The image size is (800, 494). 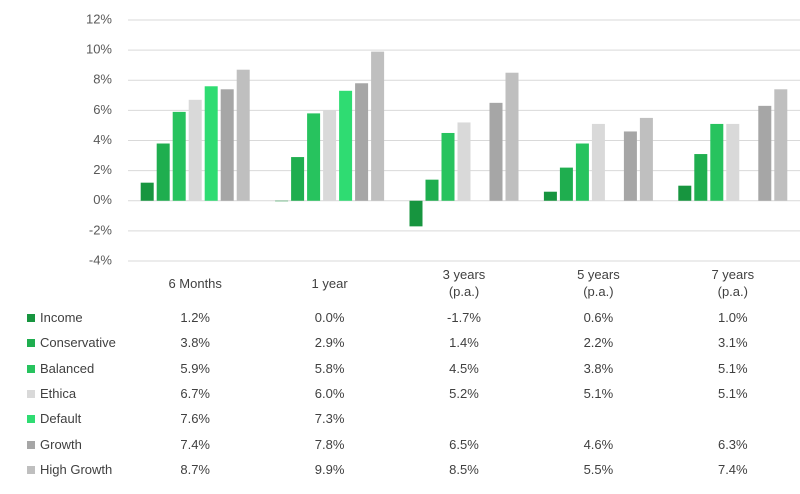 What do you see at coordinates (61, 317) in the screenshot?
I see `legend-label: Income` at bounding box center [61, 317].